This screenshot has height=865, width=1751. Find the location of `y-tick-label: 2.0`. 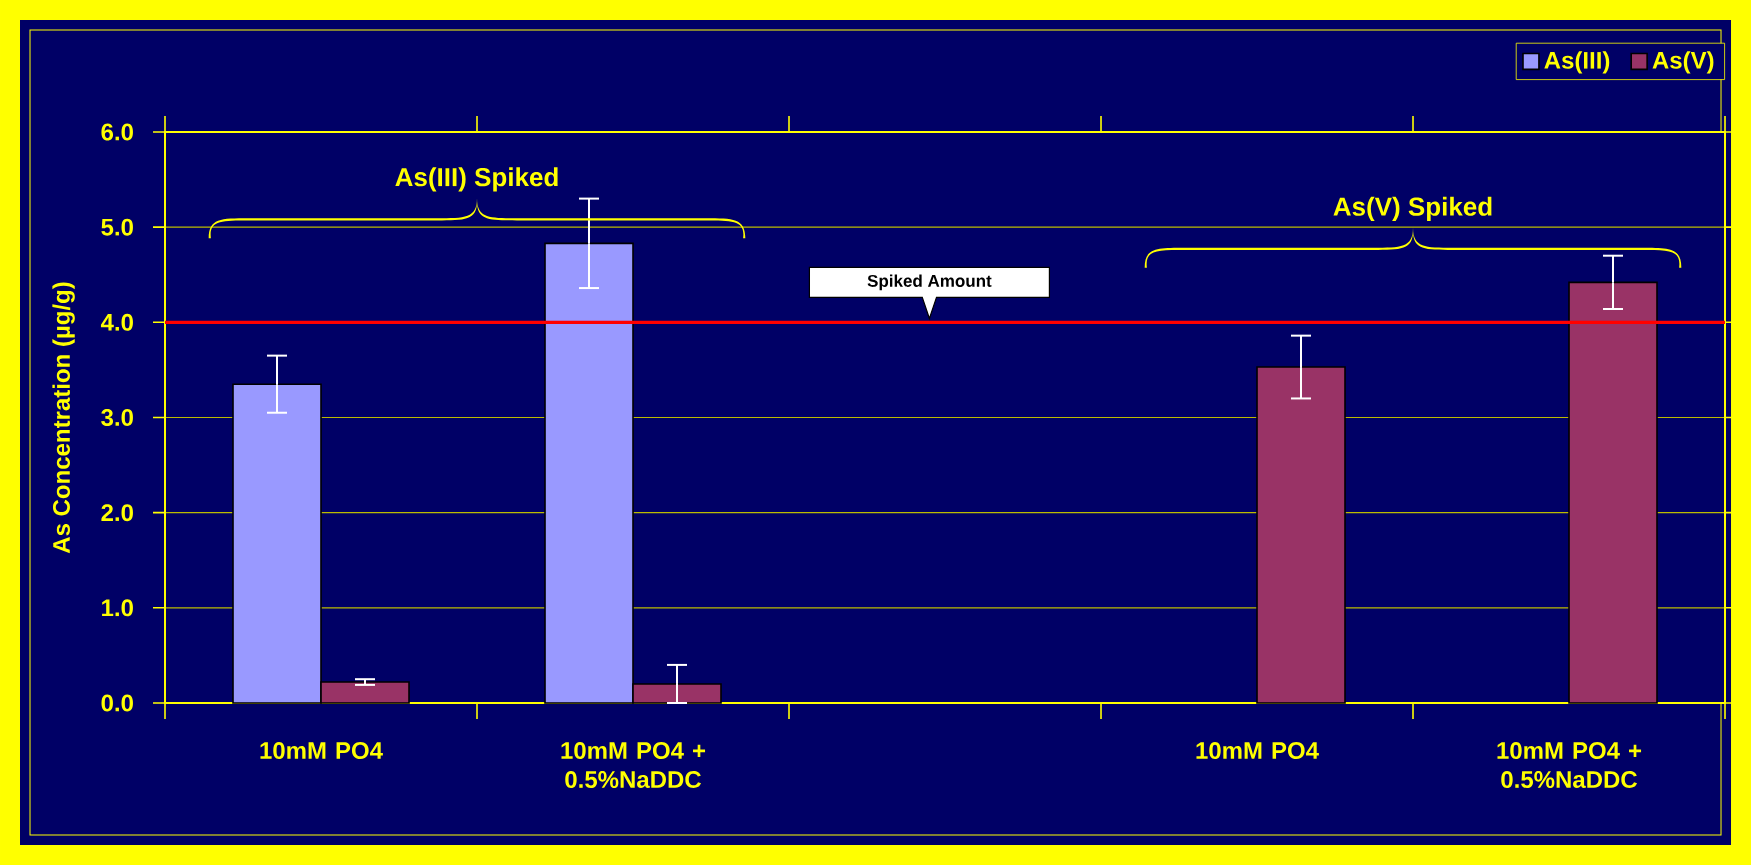

y-tick-label: 2.0 is located at coordinates (117, 513).